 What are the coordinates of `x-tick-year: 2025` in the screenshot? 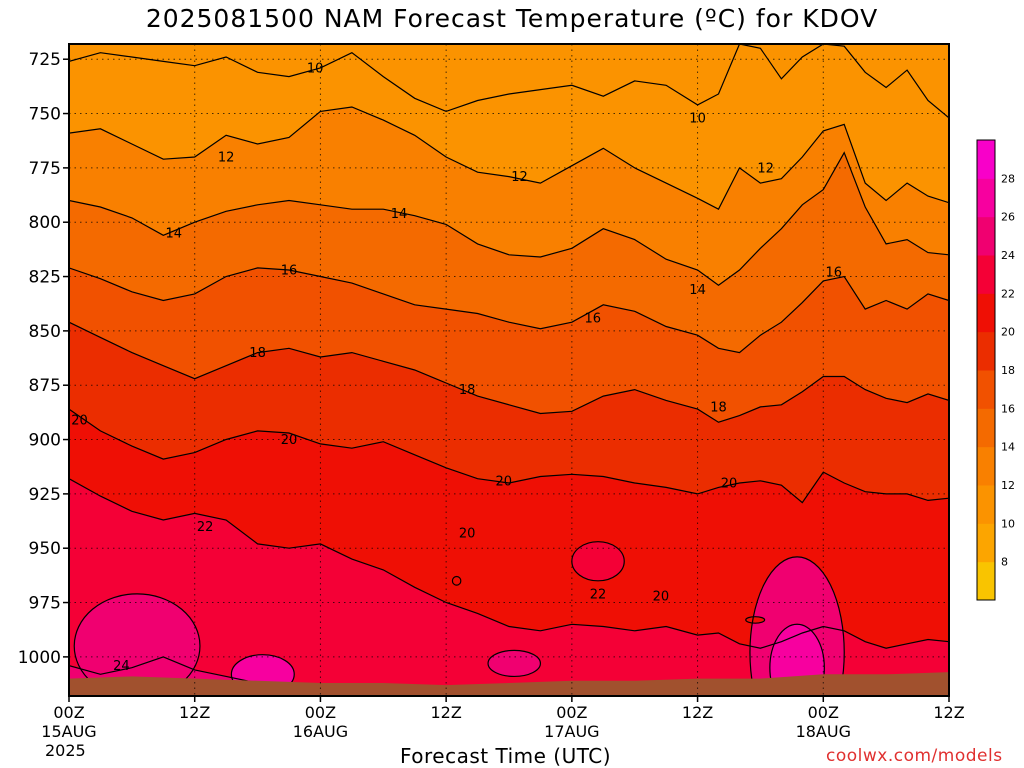 It's located at (65, 750).